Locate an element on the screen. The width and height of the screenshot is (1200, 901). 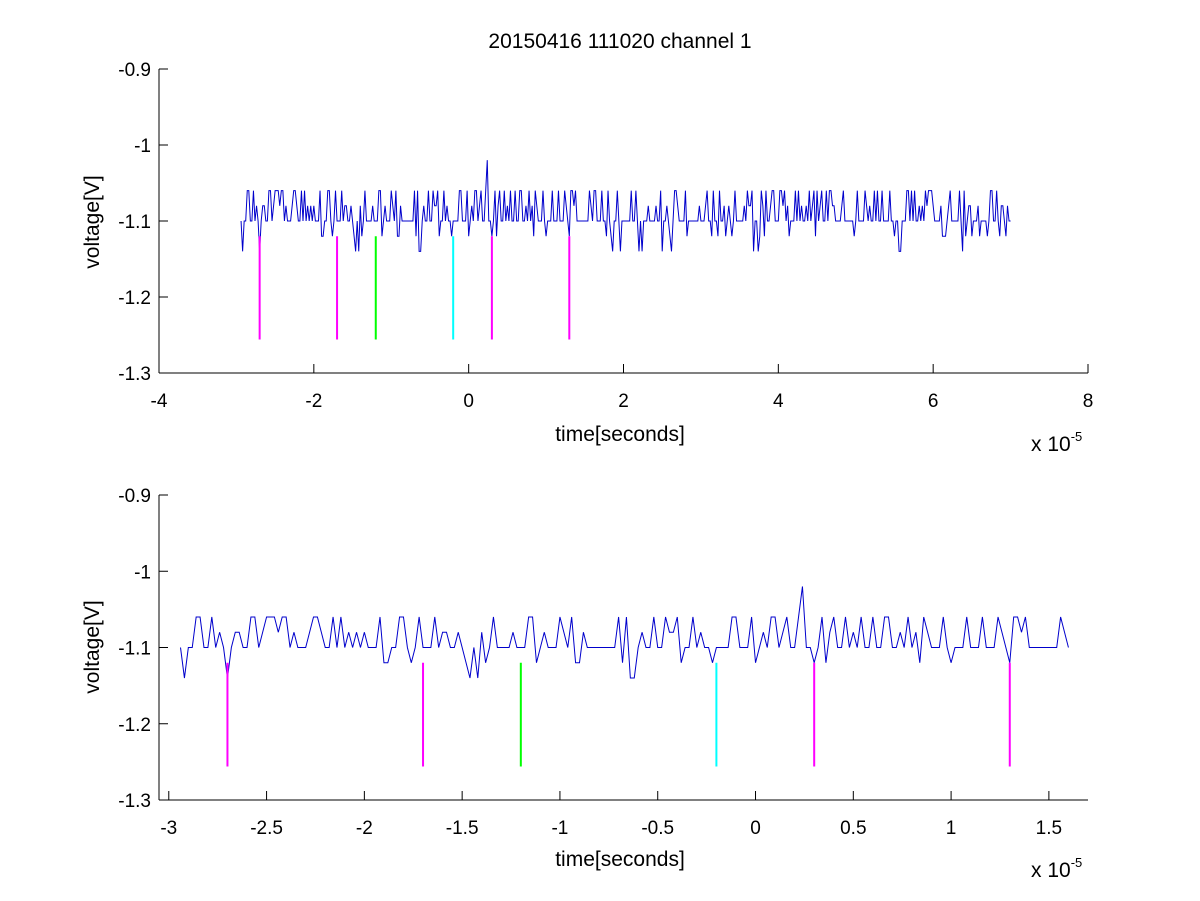
top-voltage-trace is located at coordinates (625, 206).